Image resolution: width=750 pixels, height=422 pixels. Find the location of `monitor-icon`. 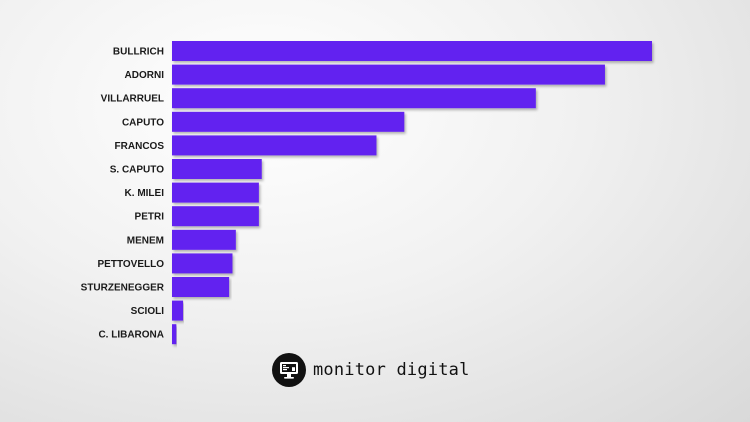

monitor-icon is located at coordinates (289, 370).